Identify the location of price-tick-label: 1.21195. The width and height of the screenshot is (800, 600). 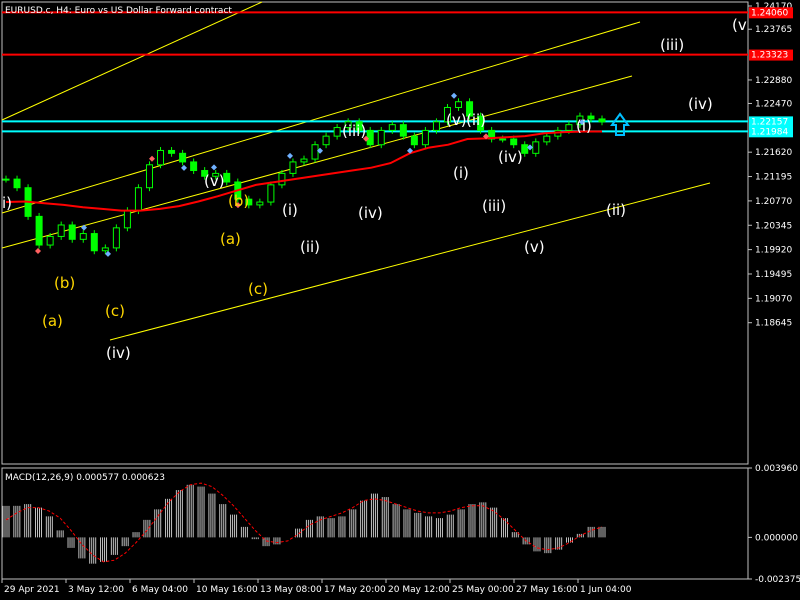
(773, 178).